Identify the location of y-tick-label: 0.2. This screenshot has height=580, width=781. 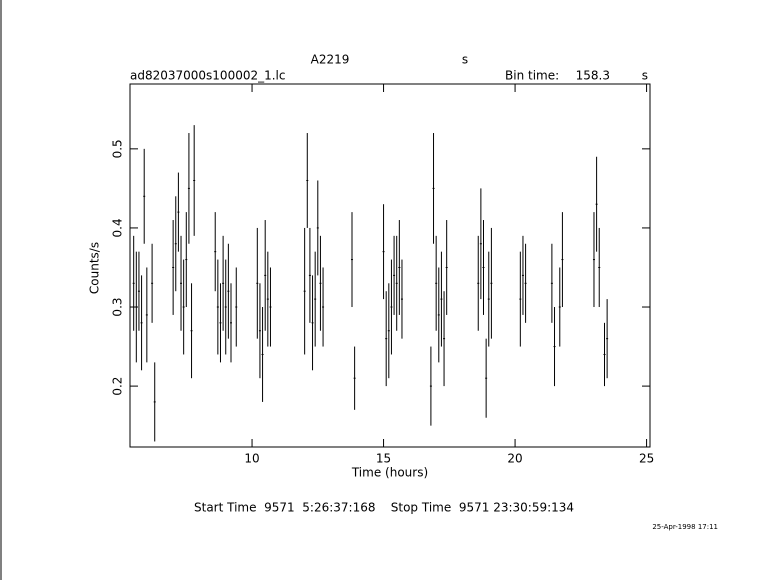
(118, 386).